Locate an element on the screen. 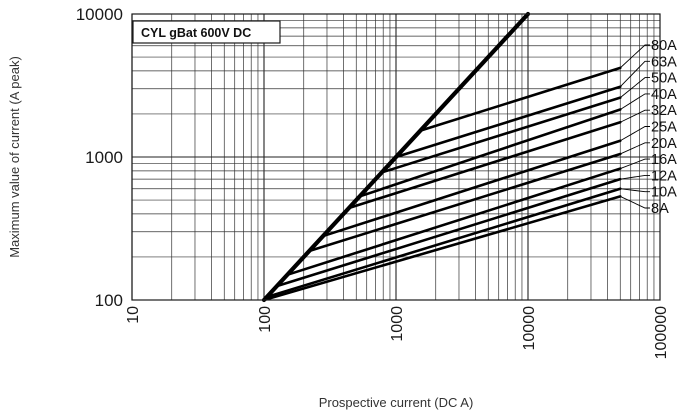  series-label-20A: 20A is located at coordinates (664, 144).